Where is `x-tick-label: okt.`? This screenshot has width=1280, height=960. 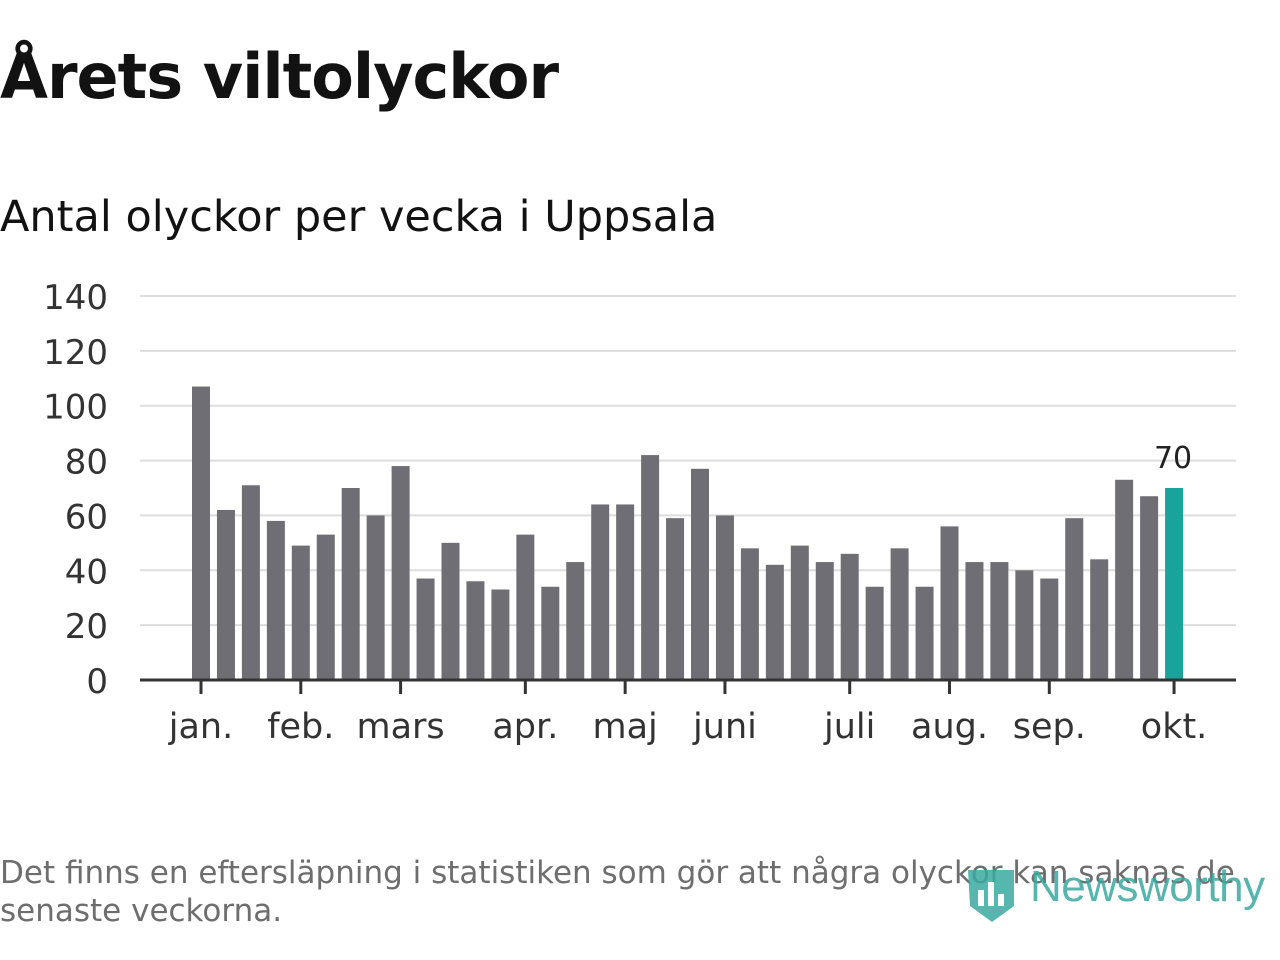 x-tick-label: okt. is located at coordinates (1174, 727).